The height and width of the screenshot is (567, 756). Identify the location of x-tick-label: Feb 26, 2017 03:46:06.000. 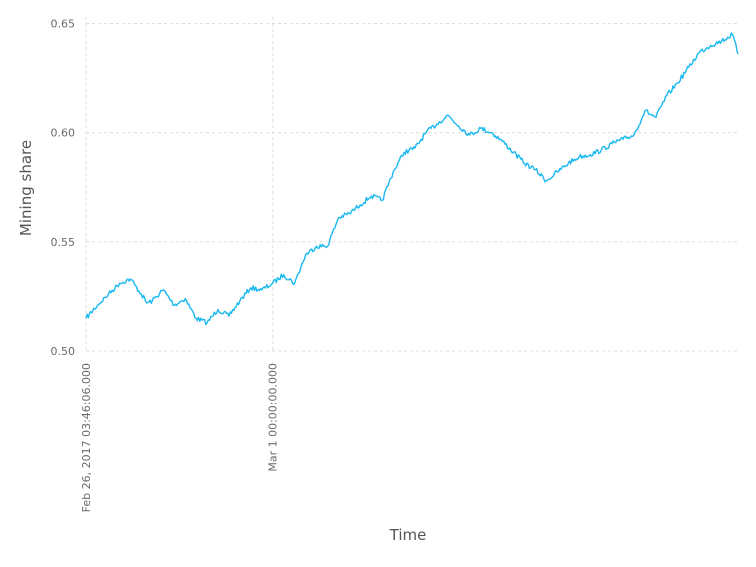
(86, 437).